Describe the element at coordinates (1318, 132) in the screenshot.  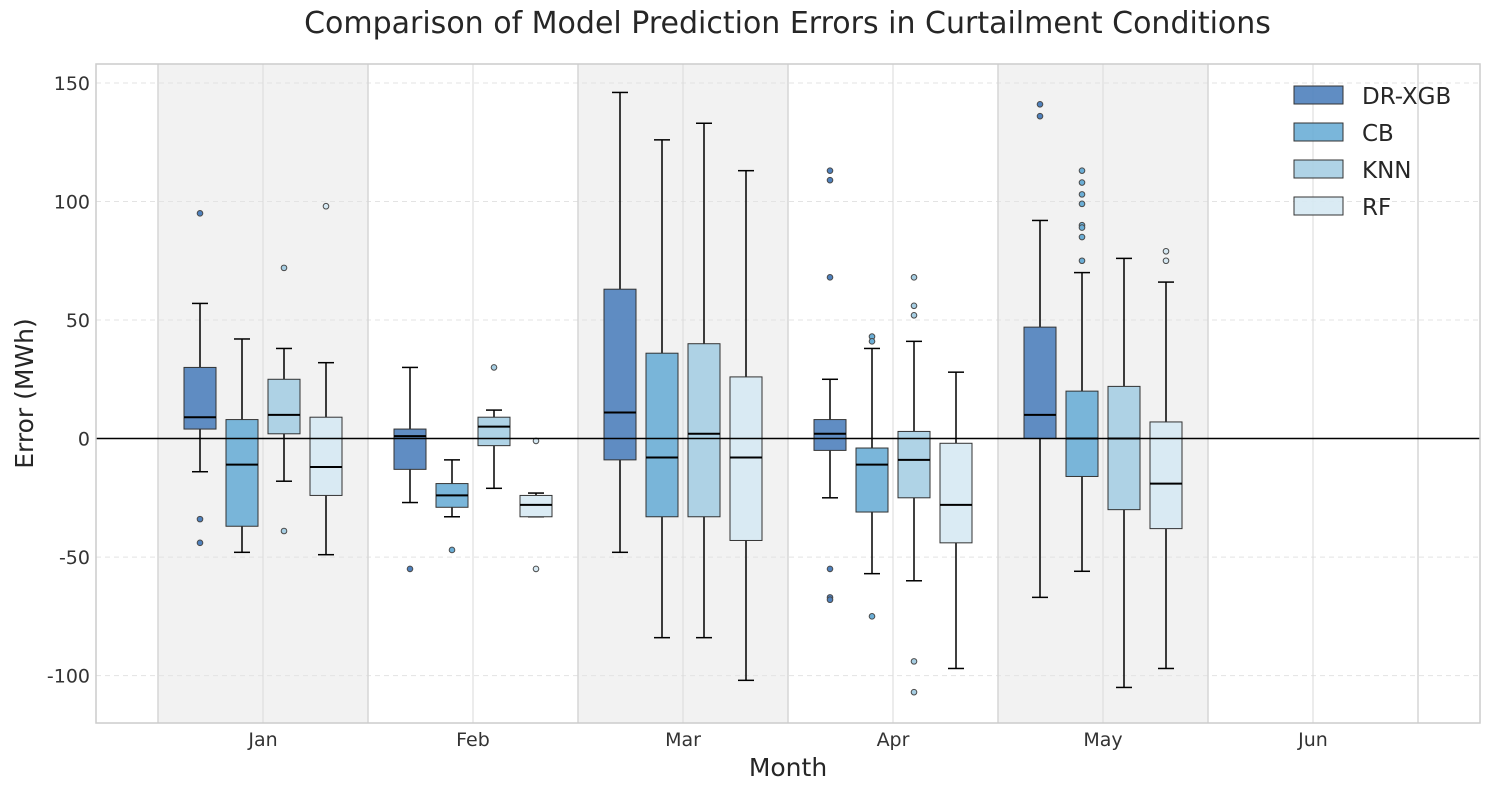
I see `legend-swatch-cb` at that location.